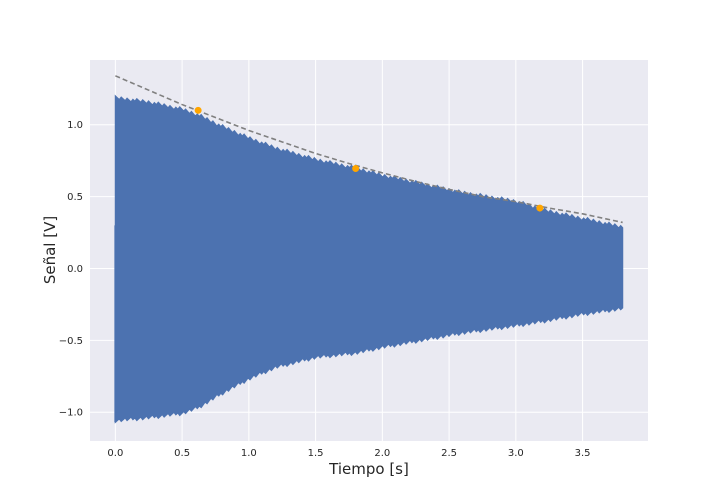  I want to click on x-tick-label: 1.0, so click(249, 453).